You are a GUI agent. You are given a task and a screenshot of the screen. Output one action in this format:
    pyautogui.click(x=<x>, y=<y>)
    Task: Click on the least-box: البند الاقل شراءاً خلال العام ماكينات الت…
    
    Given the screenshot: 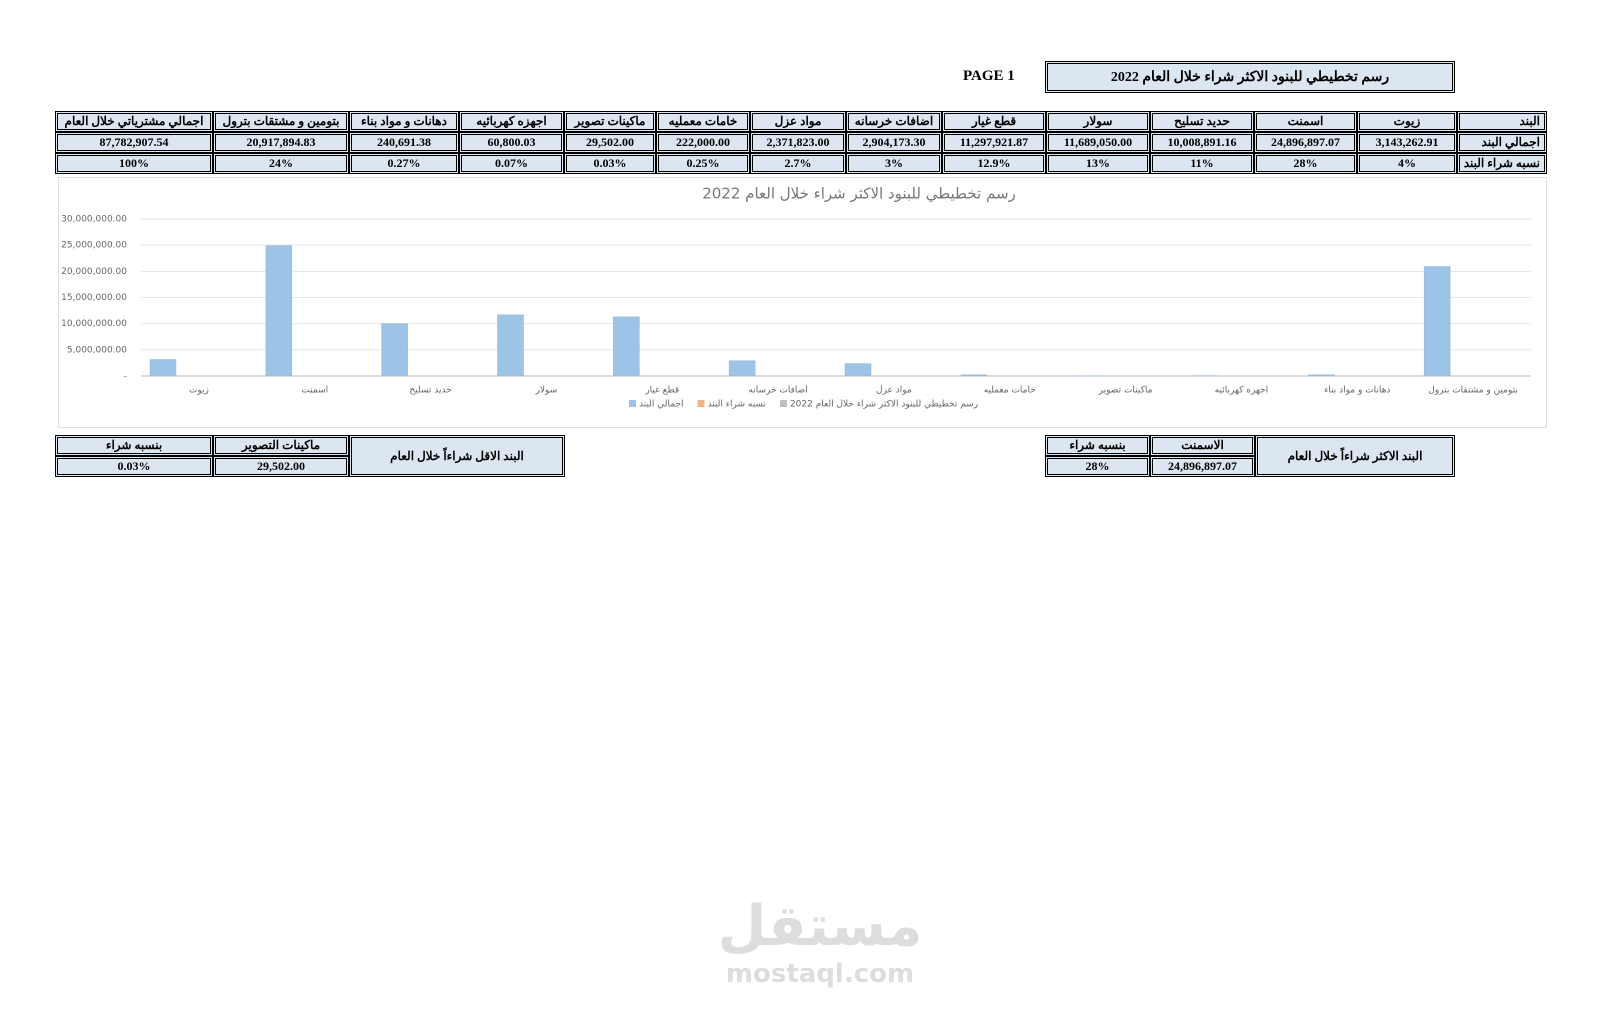 What is the action you would take?
    pyautogui.click(x=310, y=456)
    